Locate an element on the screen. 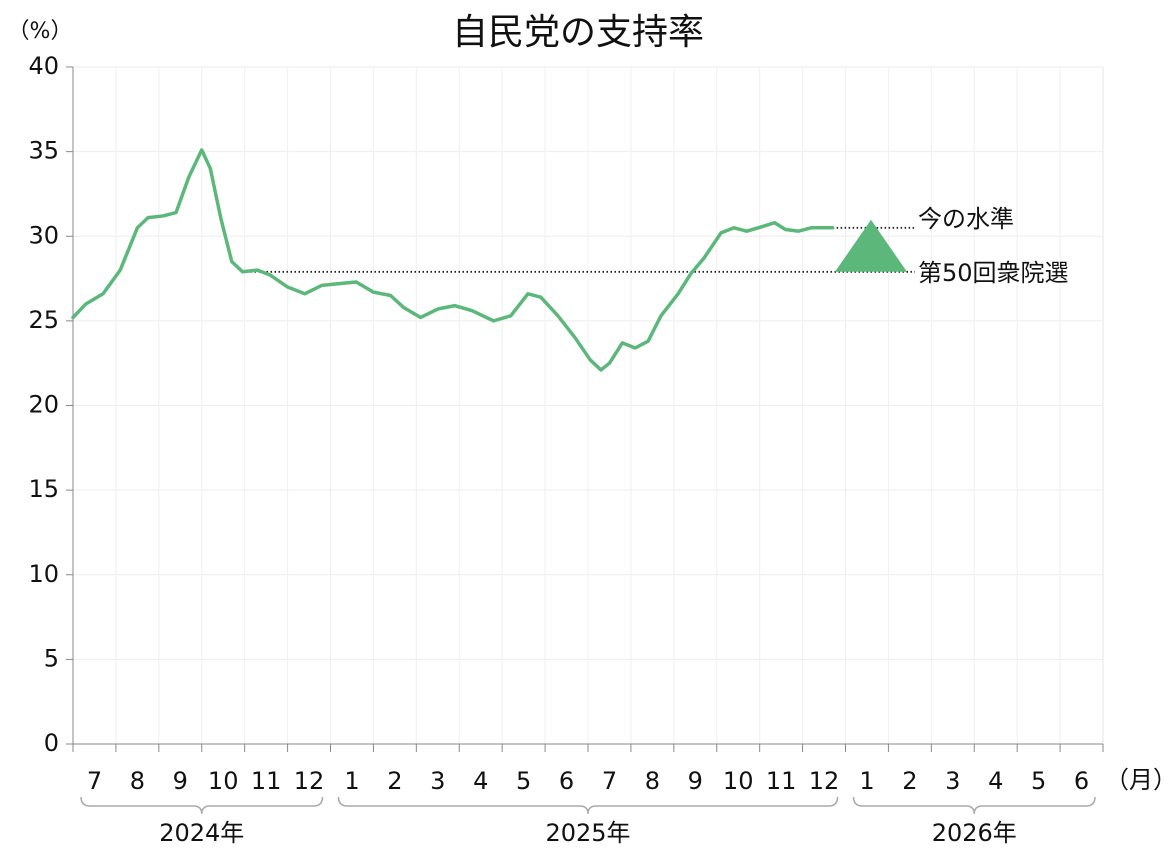 The width and height of the screenshot is (1173, 858). y-tick-label: 0 is located at coordinates (51, 743).